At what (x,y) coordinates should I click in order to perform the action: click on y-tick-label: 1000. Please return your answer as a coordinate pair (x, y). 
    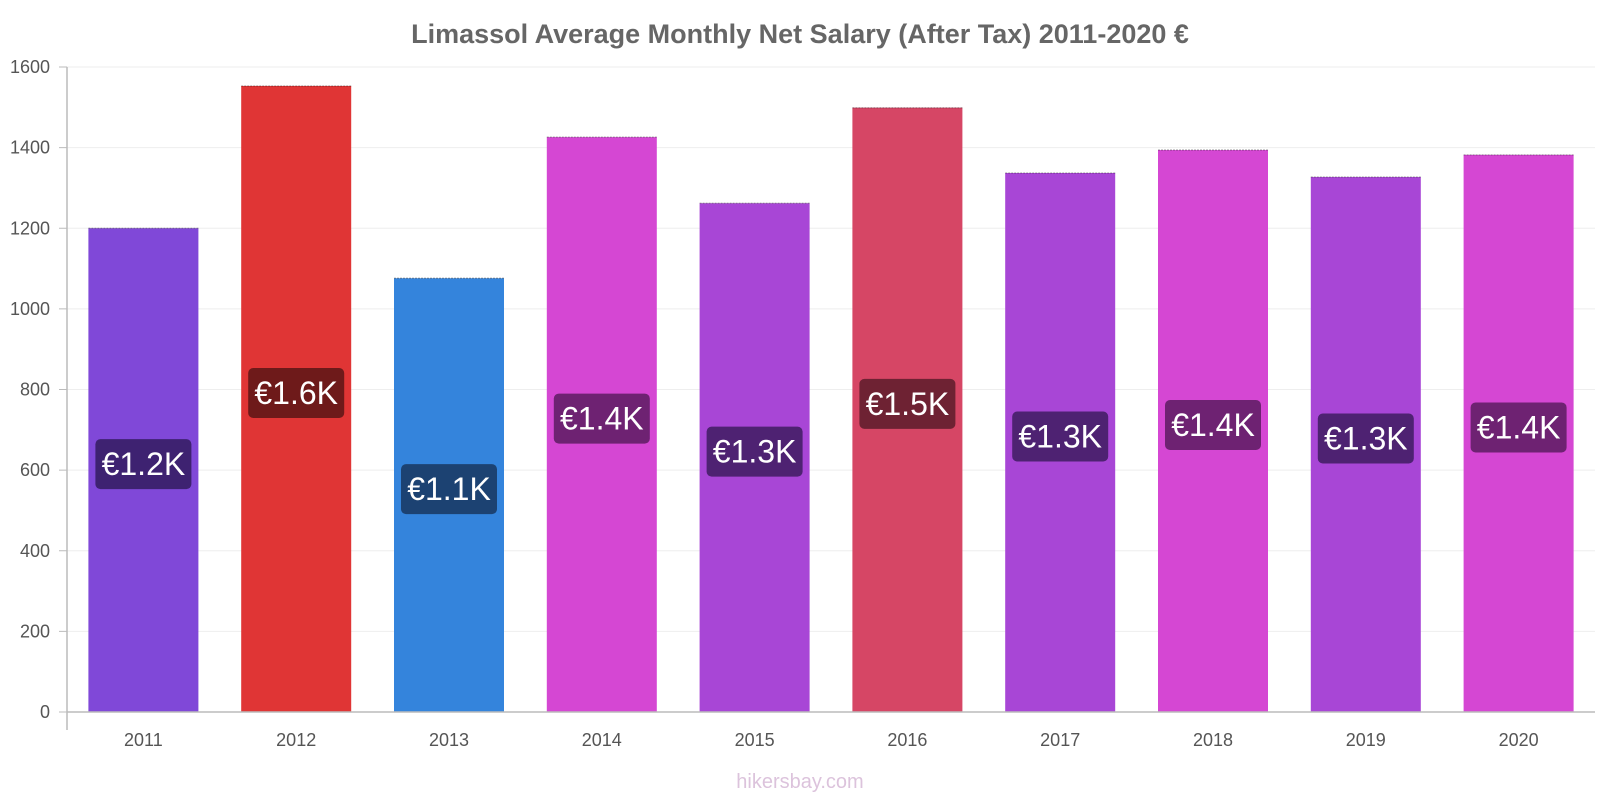
    Looking at the image, I should click on (30, 309).